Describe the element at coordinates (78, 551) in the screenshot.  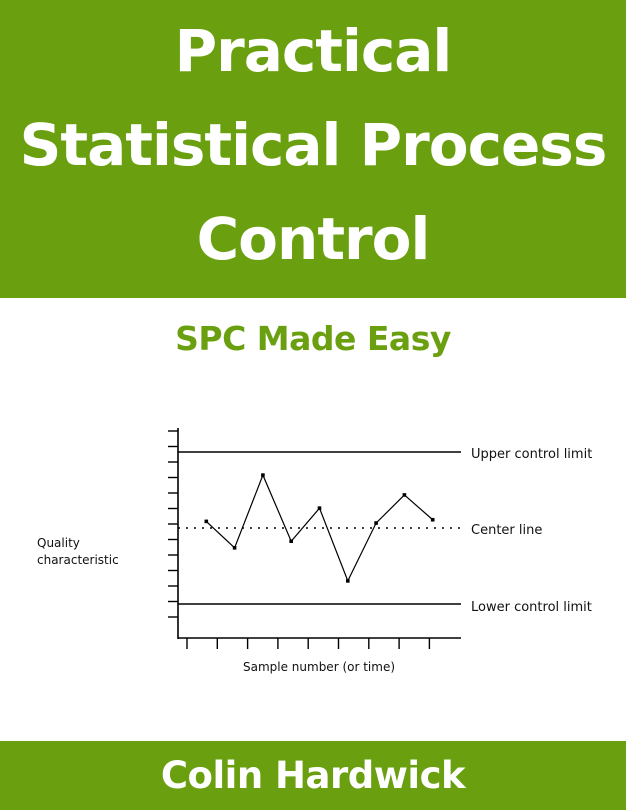
I see `y-axis-label: Quality characteristic` at that location.